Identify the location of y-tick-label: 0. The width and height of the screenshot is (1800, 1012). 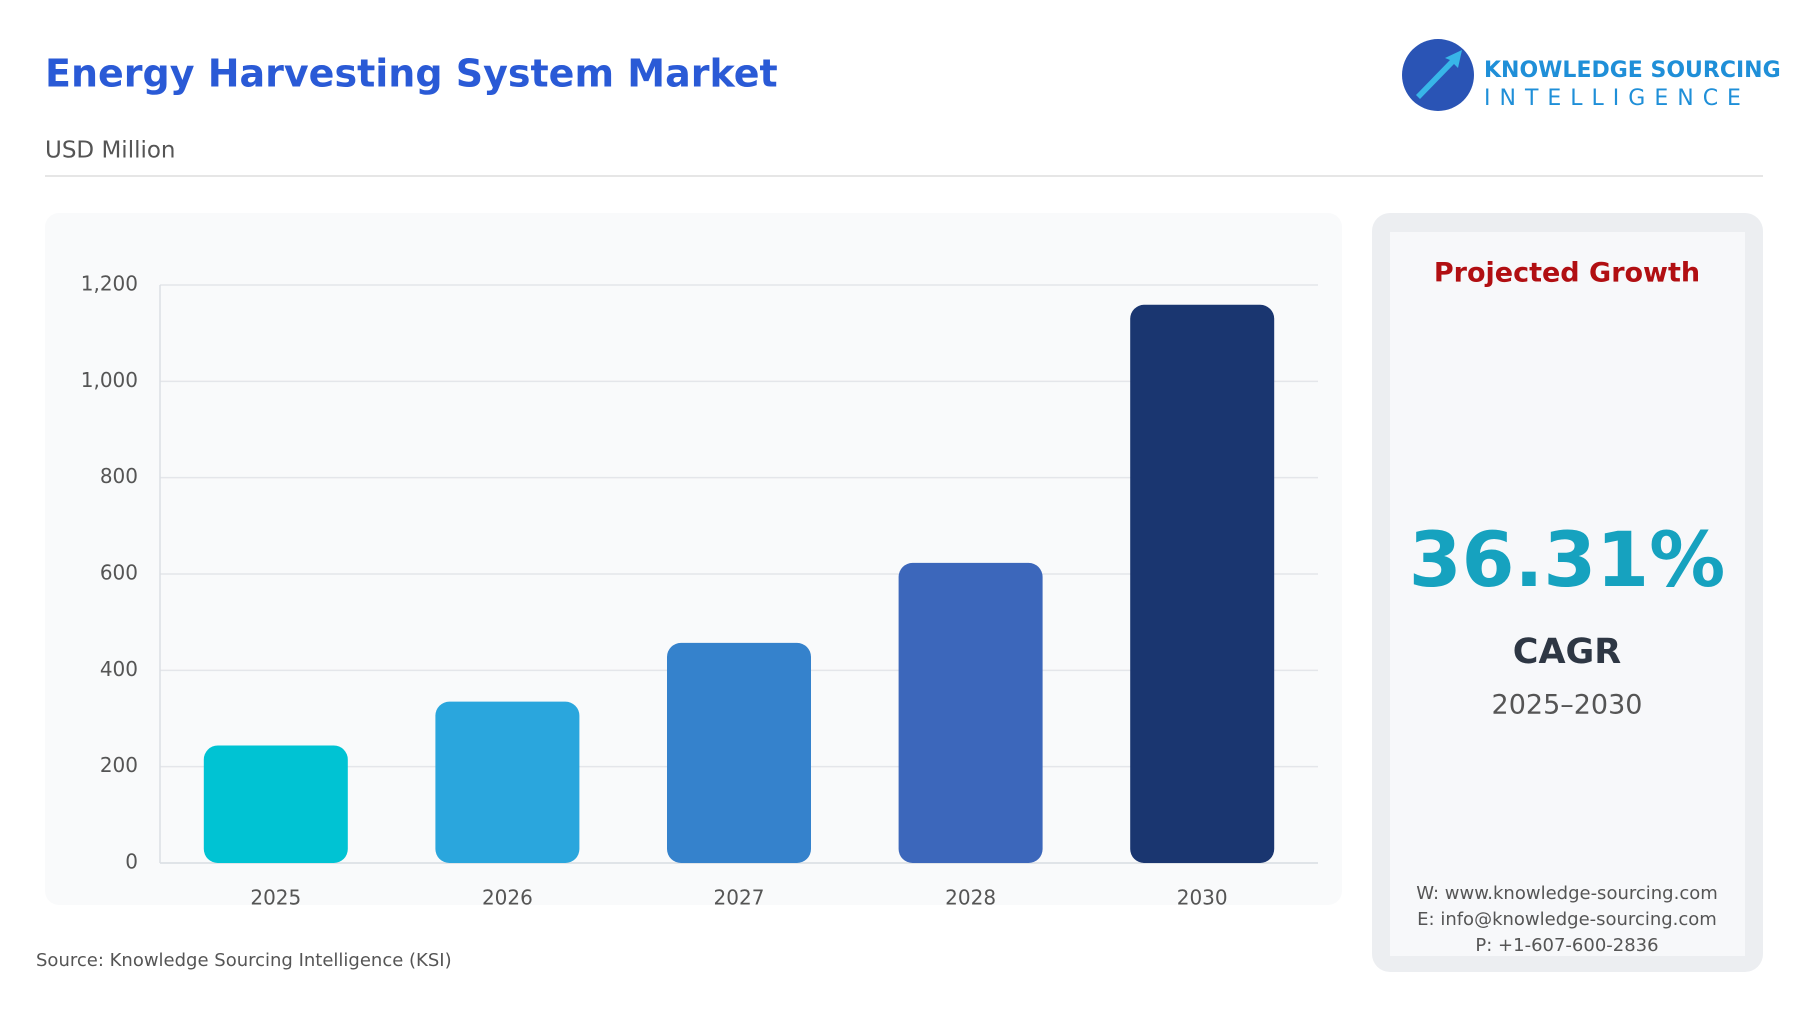
(131, 862).